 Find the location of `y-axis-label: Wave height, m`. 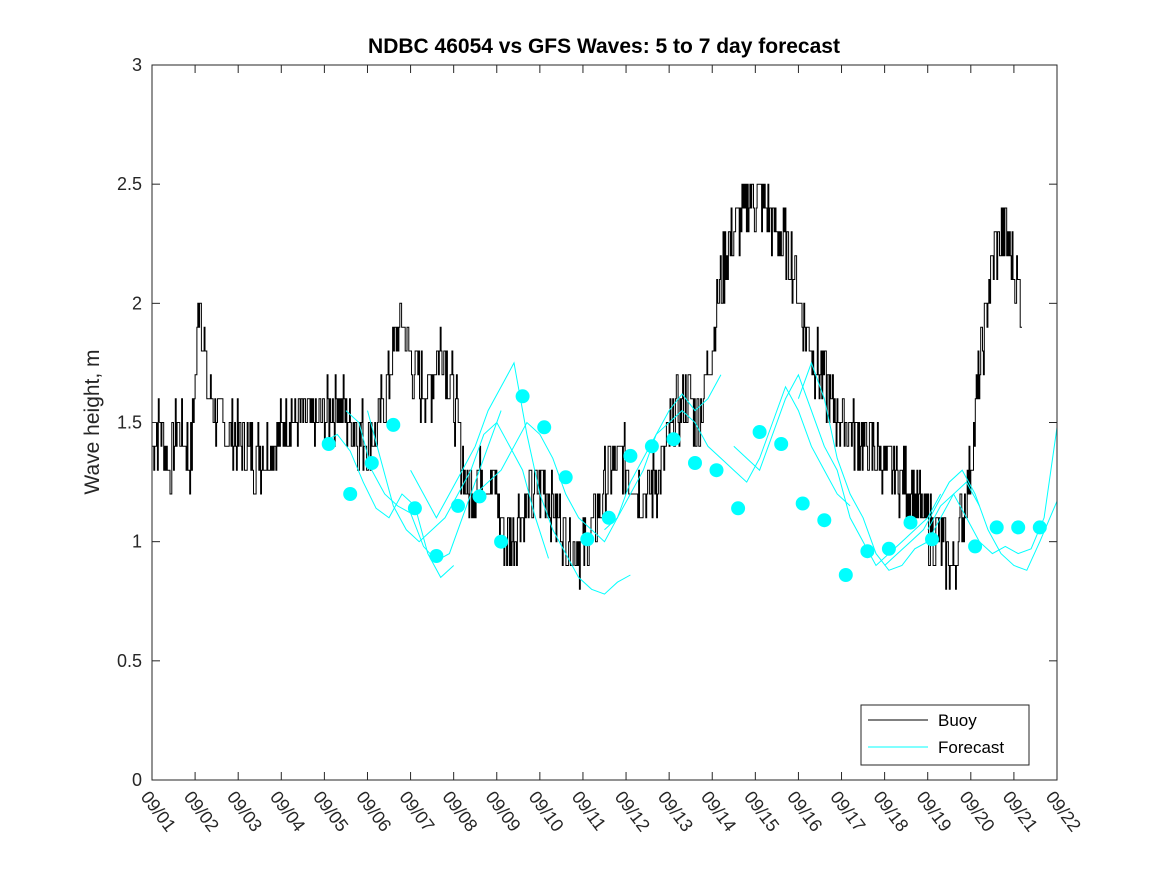

y-axis-label: Wave height, m is located at coordinates (92, 421).